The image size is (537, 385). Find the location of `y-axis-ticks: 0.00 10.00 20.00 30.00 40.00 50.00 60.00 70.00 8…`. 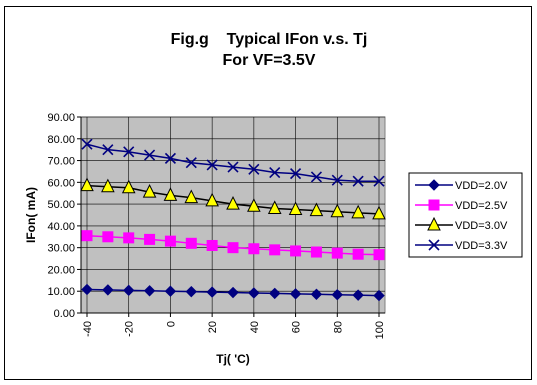

y-axis-ticks: 0.00 10.00 20.00 30.00 40.00 50.00 60.00 70.00 8… is located at coordinates (64, 216).